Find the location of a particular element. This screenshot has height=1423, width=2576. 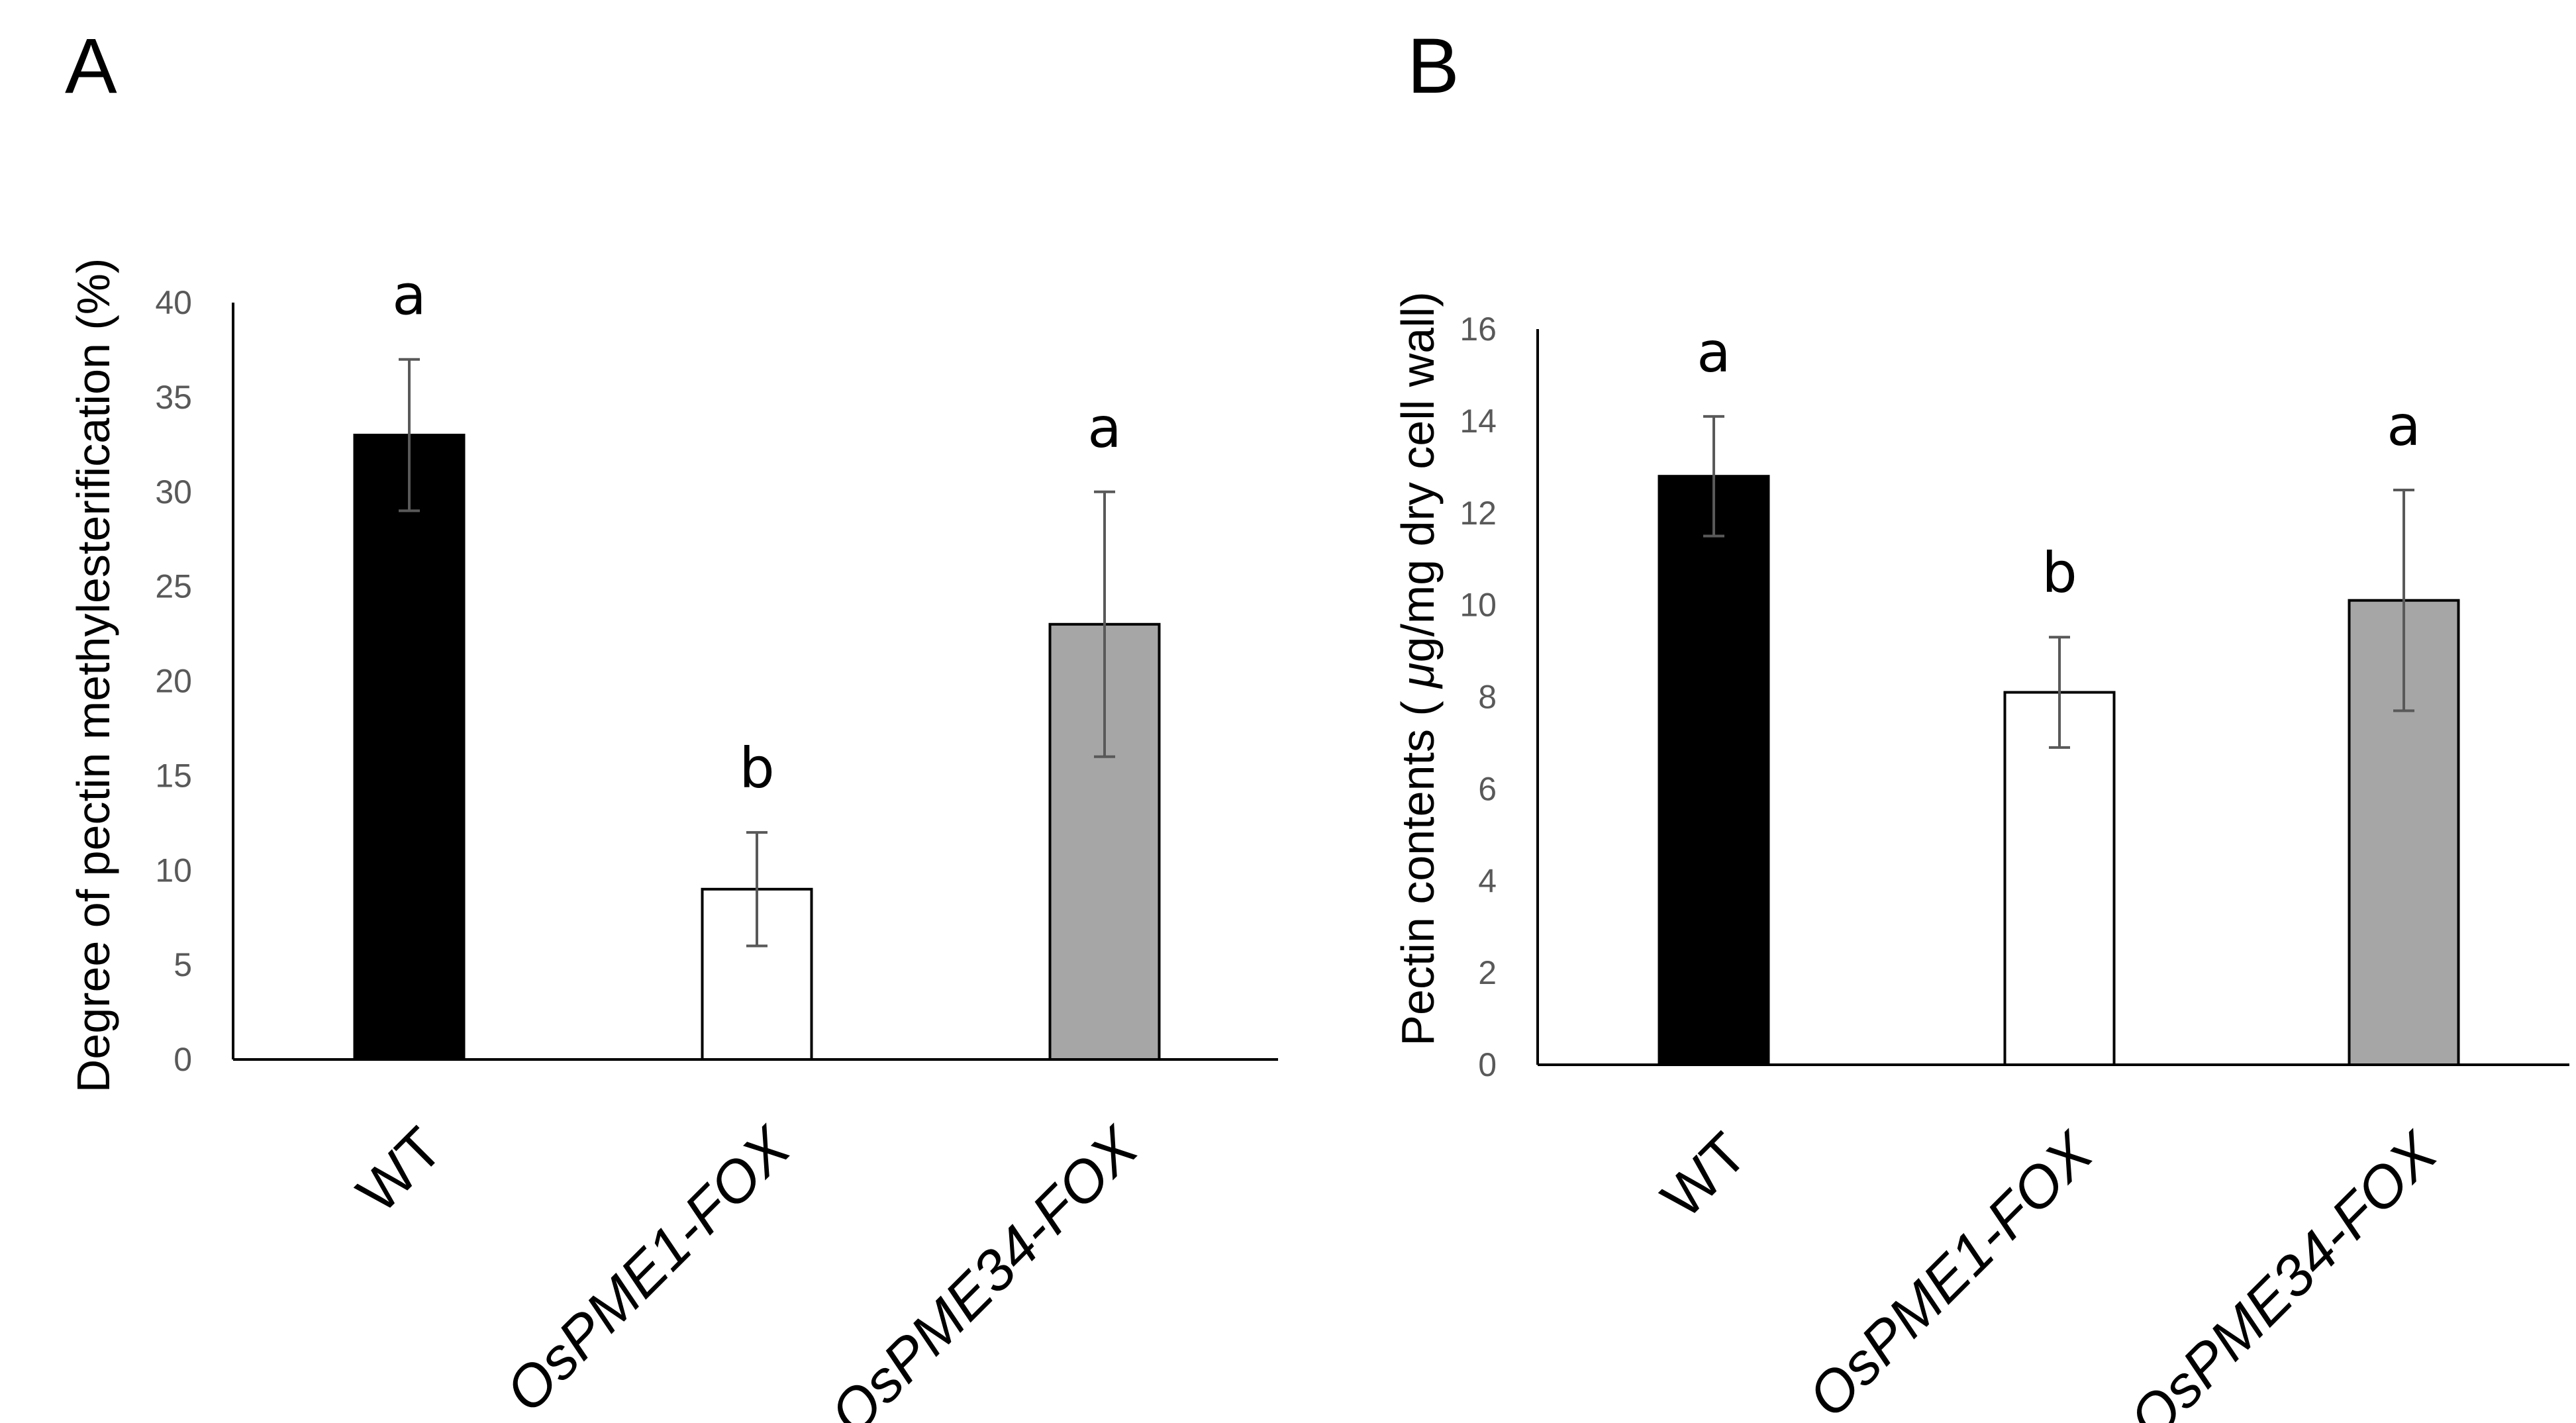

y-tick-label-b: 2 is located at coordinates (1487, 972).